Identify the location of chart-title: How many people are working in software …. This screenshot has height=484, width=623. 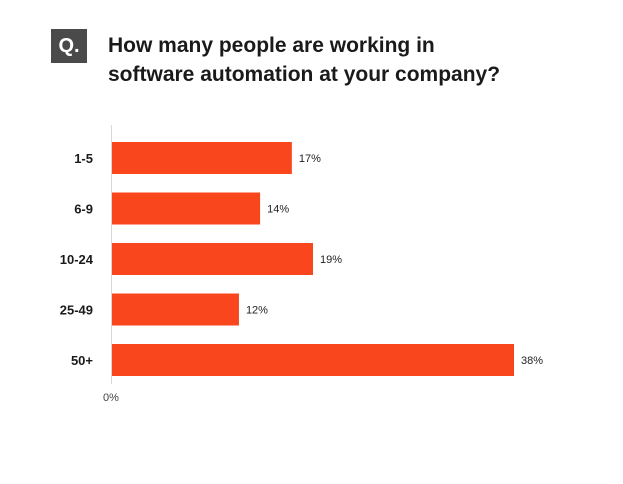
(348, 60).